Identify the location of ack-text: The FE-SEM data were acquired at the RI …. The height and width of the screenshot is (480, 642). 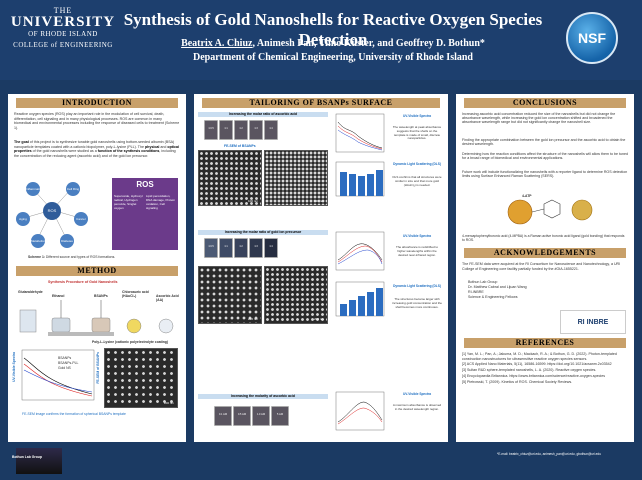
(541, 266).